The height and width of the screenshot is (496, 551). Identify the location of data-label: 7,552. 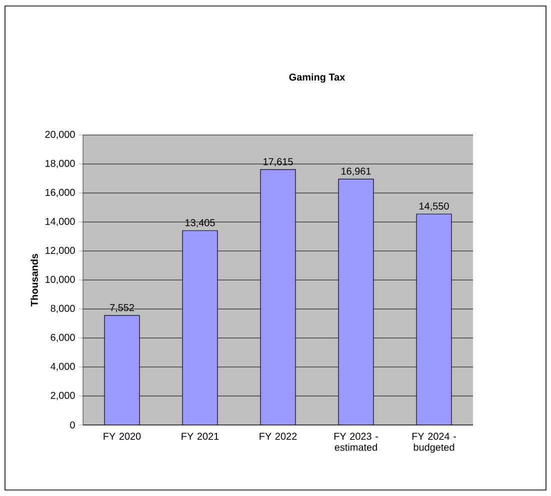
(122, 308).